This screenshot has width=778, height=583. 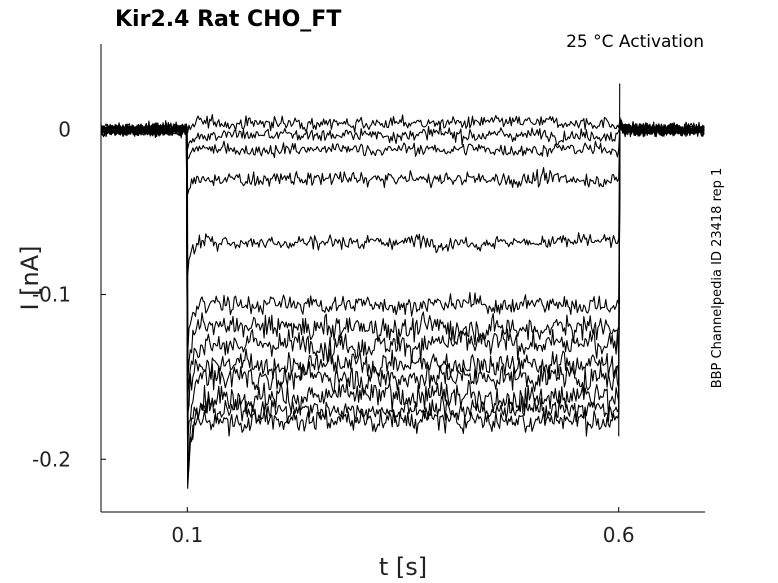 I want to click on chart-annotation: 25 °C Activation, so click(x=635, y=42).